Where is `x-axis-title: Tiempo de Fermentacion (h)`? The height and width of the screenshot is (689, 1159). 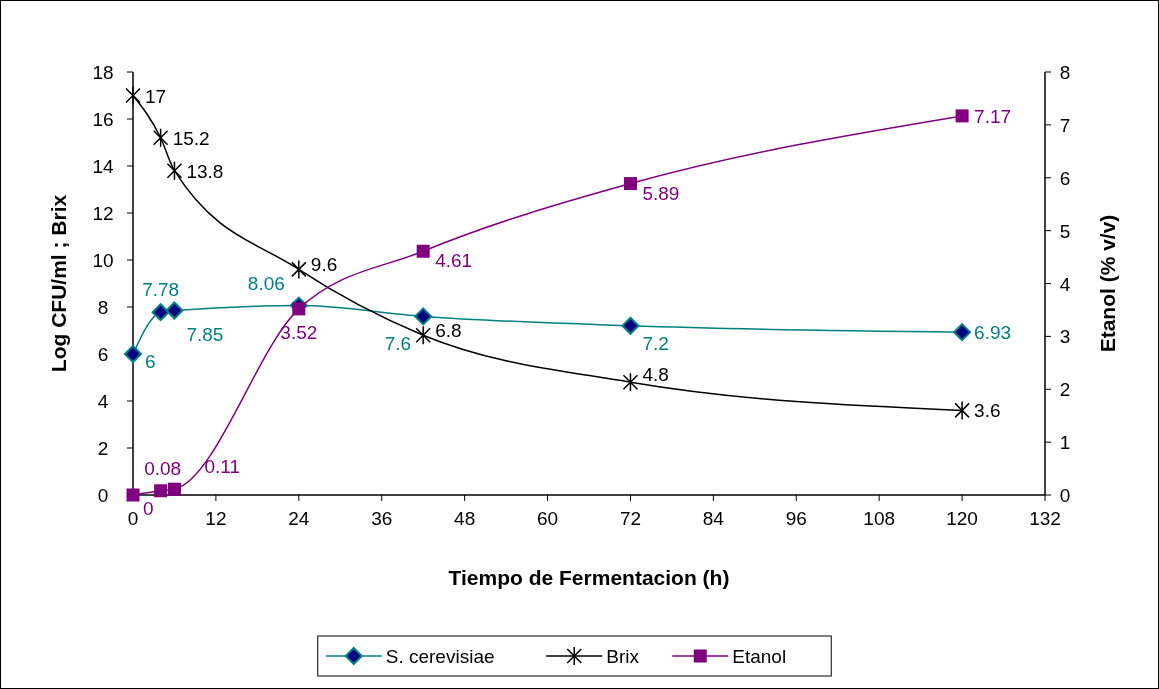
x-axis-title: Tiempo de Fermentacion (h) is located at coordinates (589, 577).